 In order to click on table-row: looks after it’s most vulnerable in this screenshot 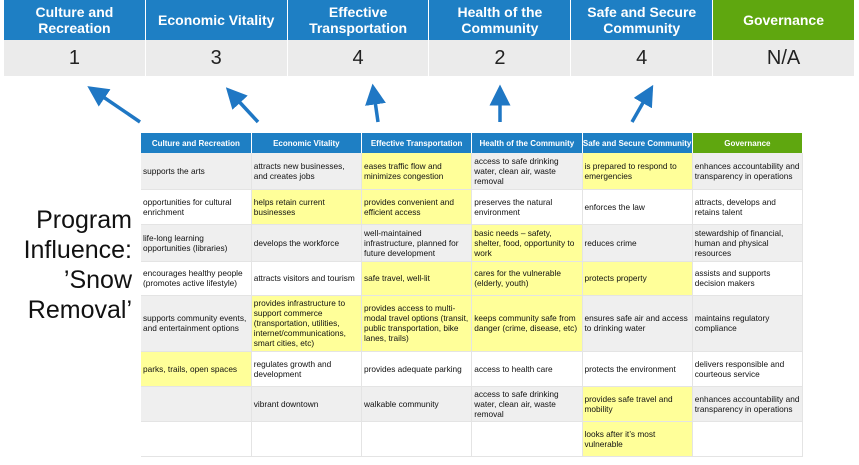, I will do `click(472, 439)`.